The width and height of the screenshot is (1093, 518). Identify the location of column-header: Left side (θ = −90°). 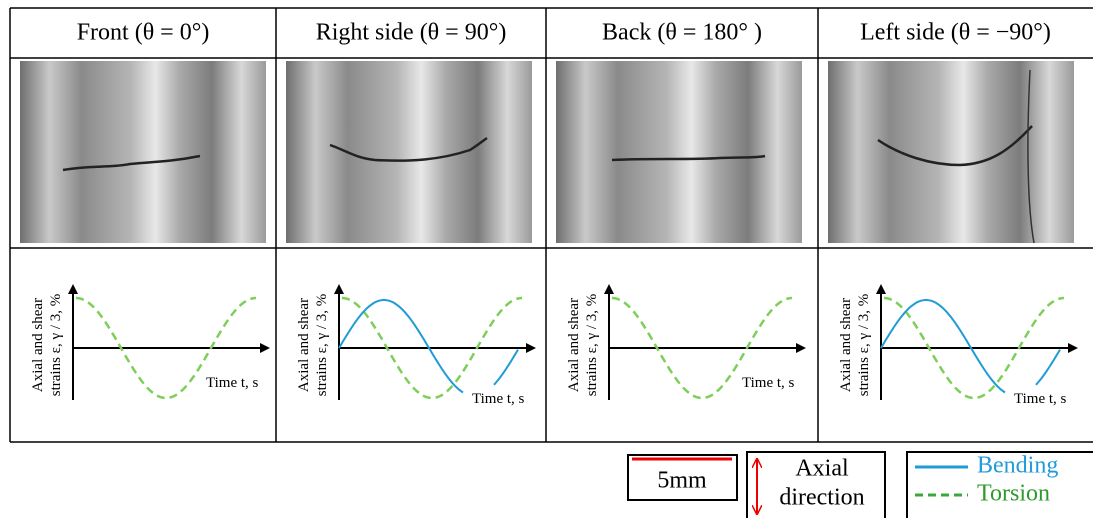
(955, 33).